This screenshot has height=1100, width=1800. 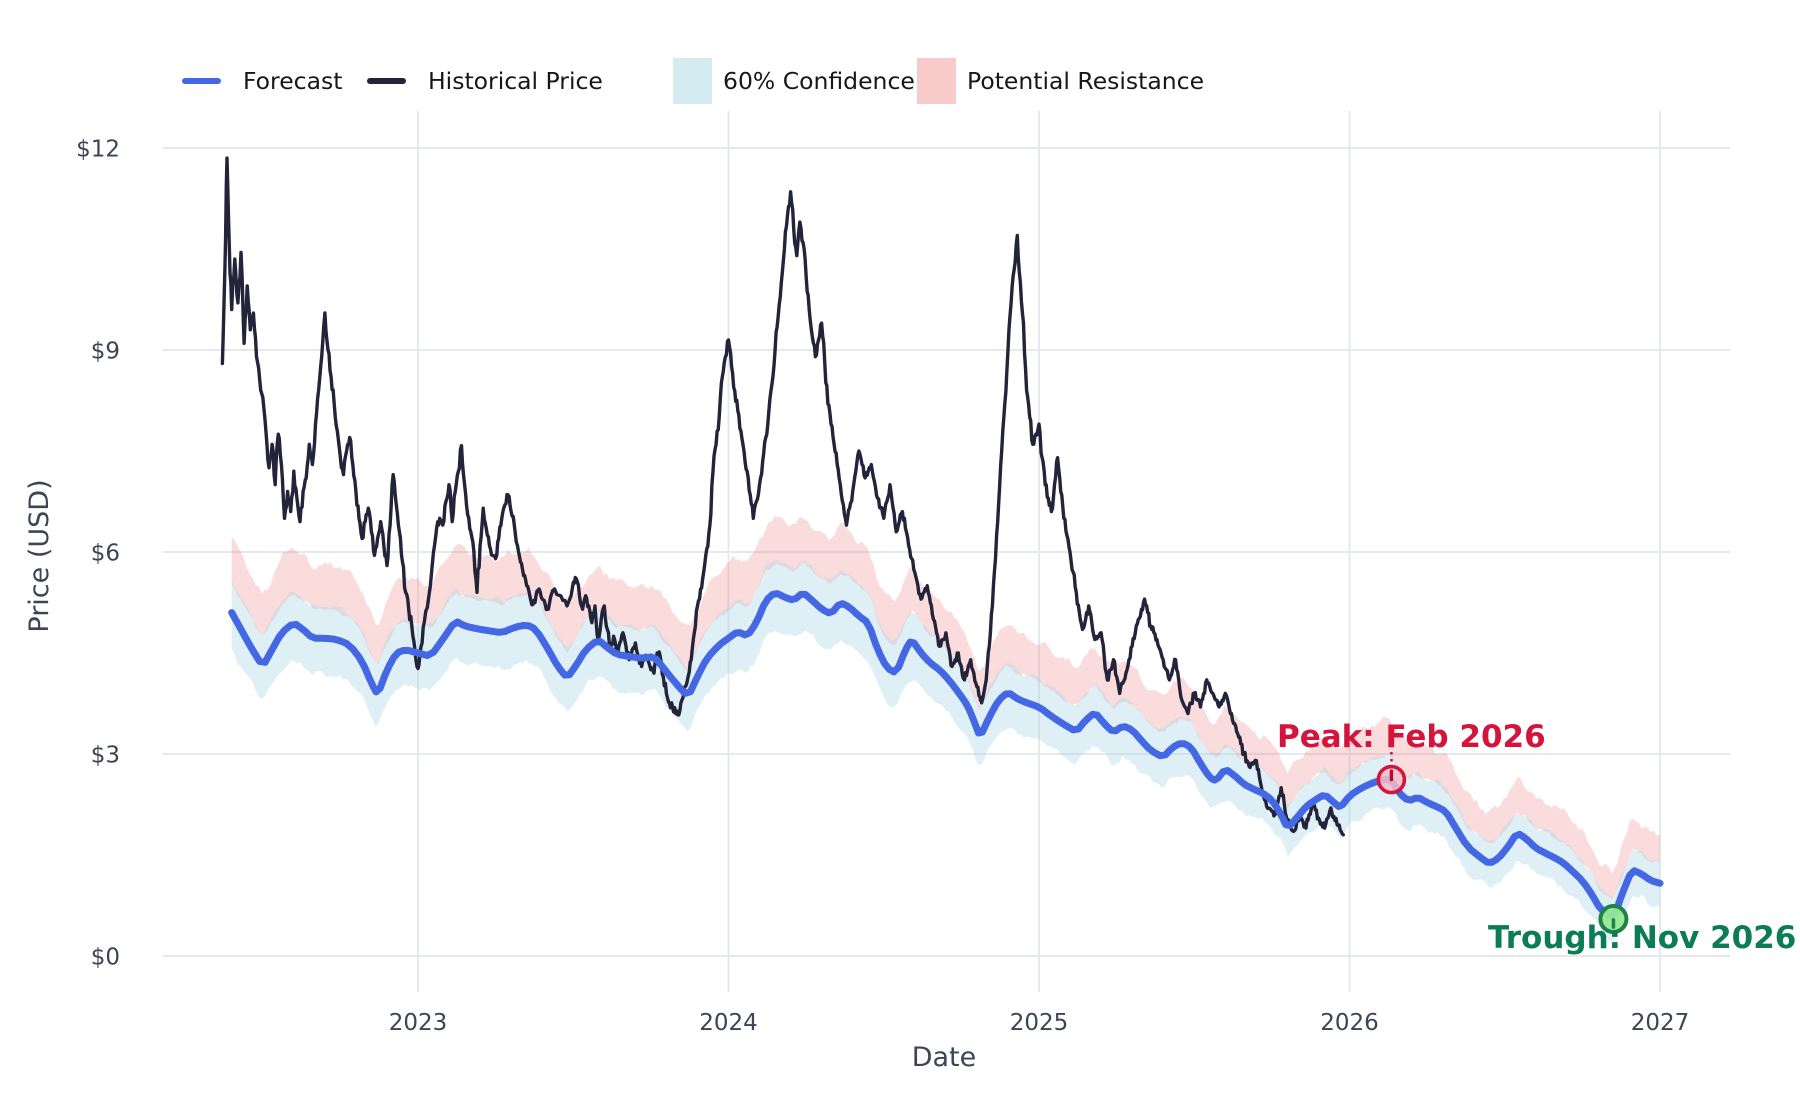 What do you see at coordinates (39, 555) in the screenshot?
I see `y-axis-label: Price (USD)` at bounding box center [39, 555].